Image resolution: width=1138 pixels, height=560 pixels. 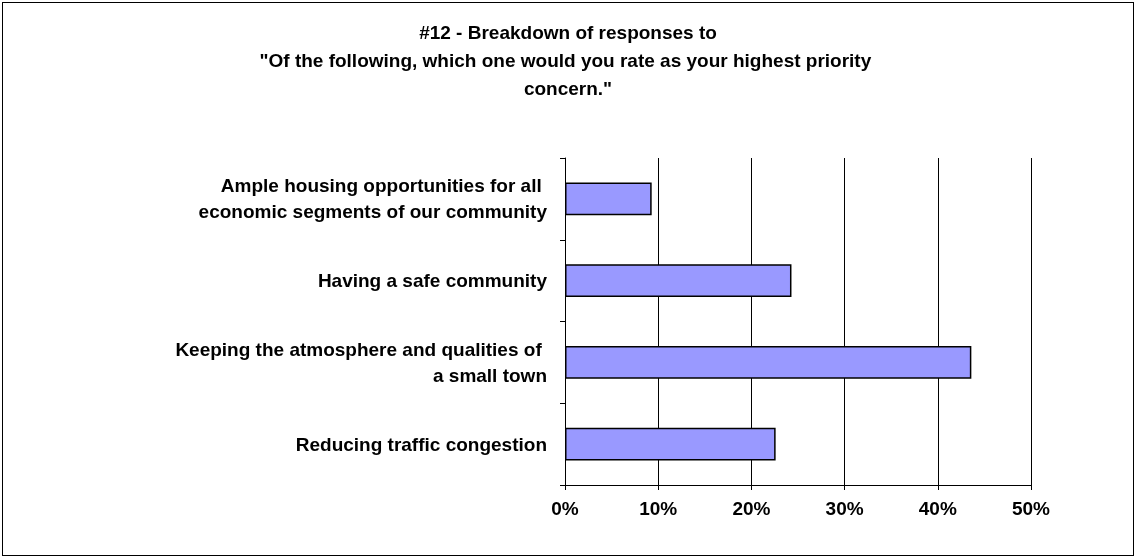 What do you see at coordinates (937, 508) in the screenshot?
I see `x-tick-label: 40%` at bounding box center [937, 508].